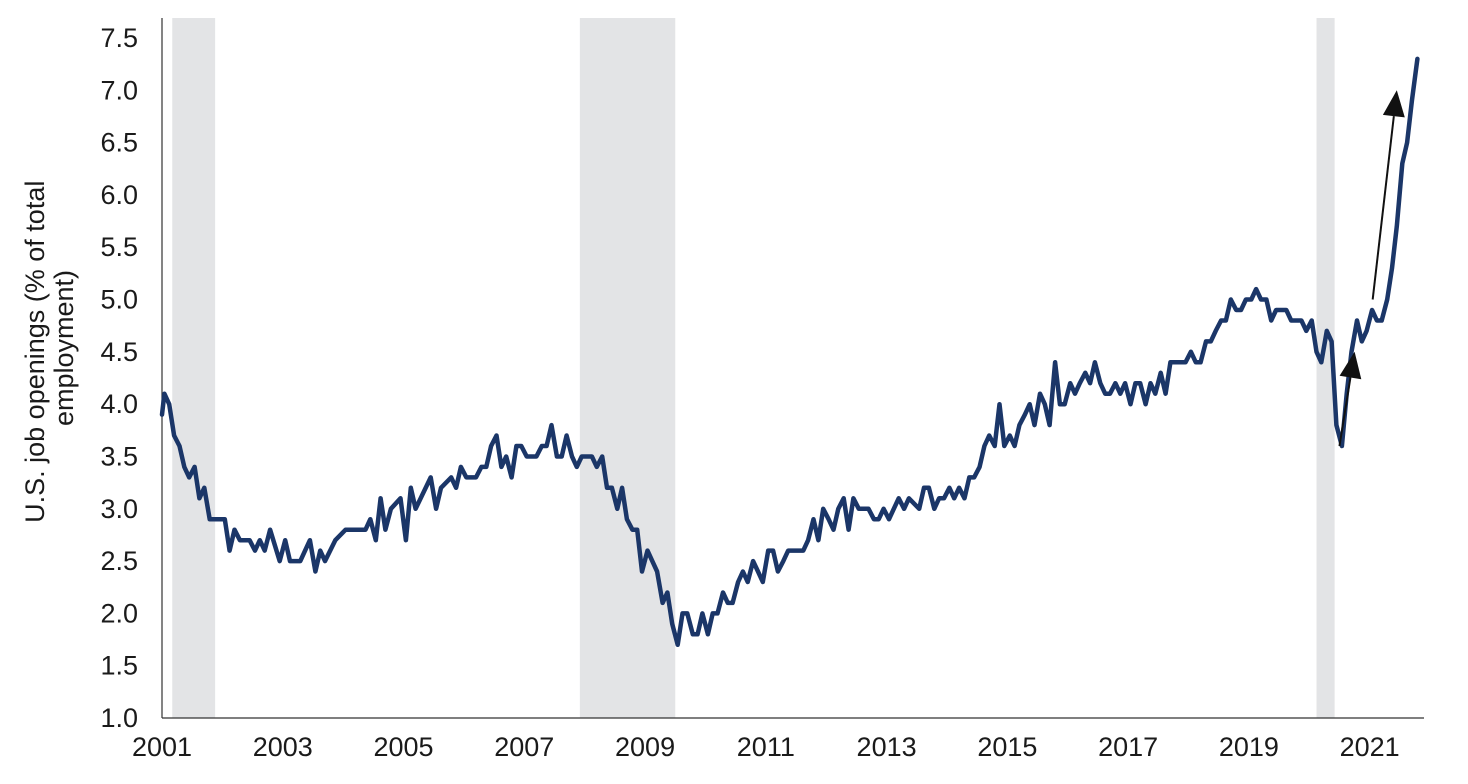  I want to click on y-tick-label: 1.5, so click(119, 666).